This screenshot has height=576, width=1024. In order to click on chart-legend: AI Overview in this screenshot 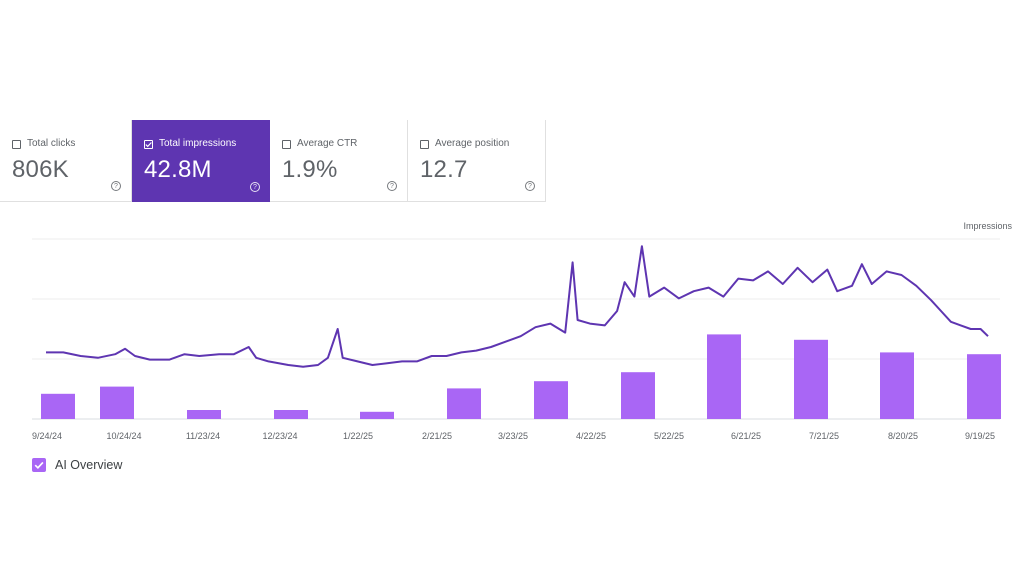, I will do `click(77, 465)`.